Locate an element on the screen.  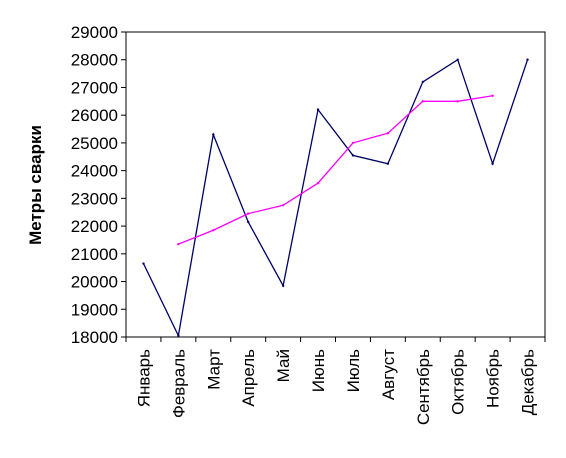
x-tick-label: Январь is located at coordinates (143, 378).